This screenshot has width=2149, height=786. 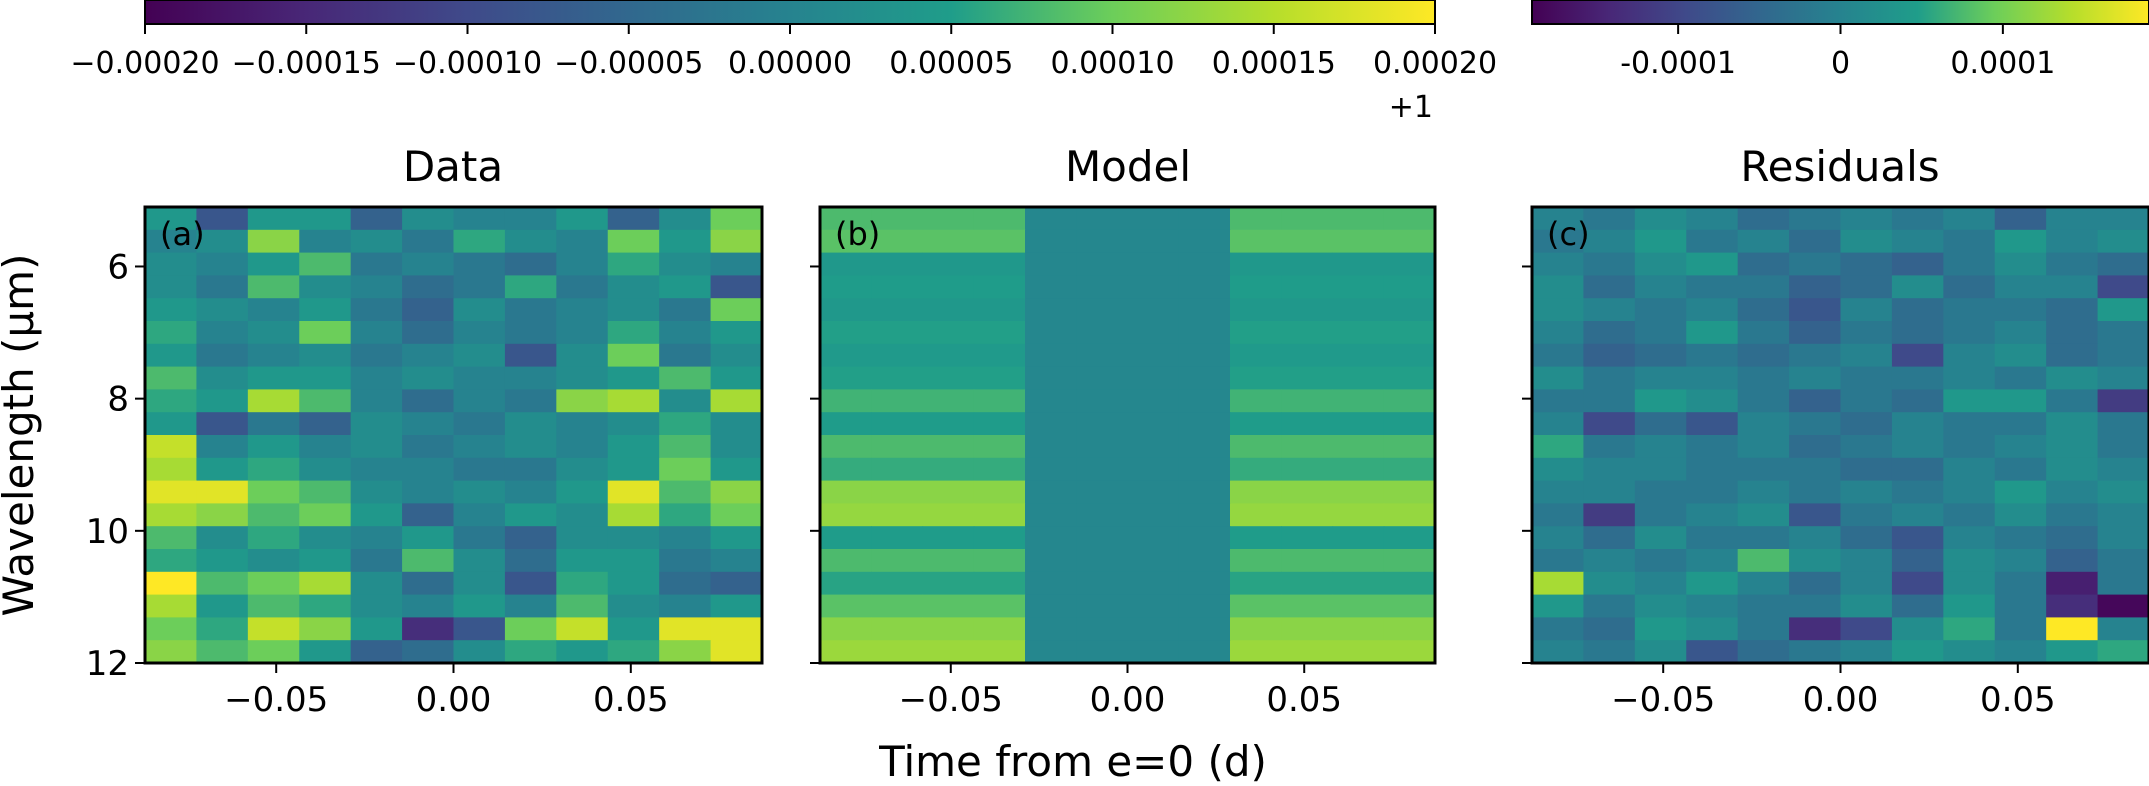 I want to click on colorbar-tick-label: 0.00005, so click(x=951, y=63).